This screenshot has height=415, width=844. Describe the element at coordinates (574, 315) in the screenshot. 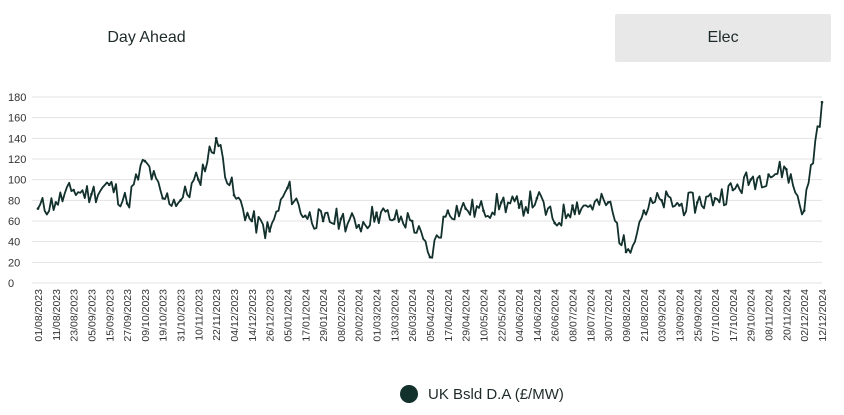

I see `x-tick-label: 08/07/2024` at that location.